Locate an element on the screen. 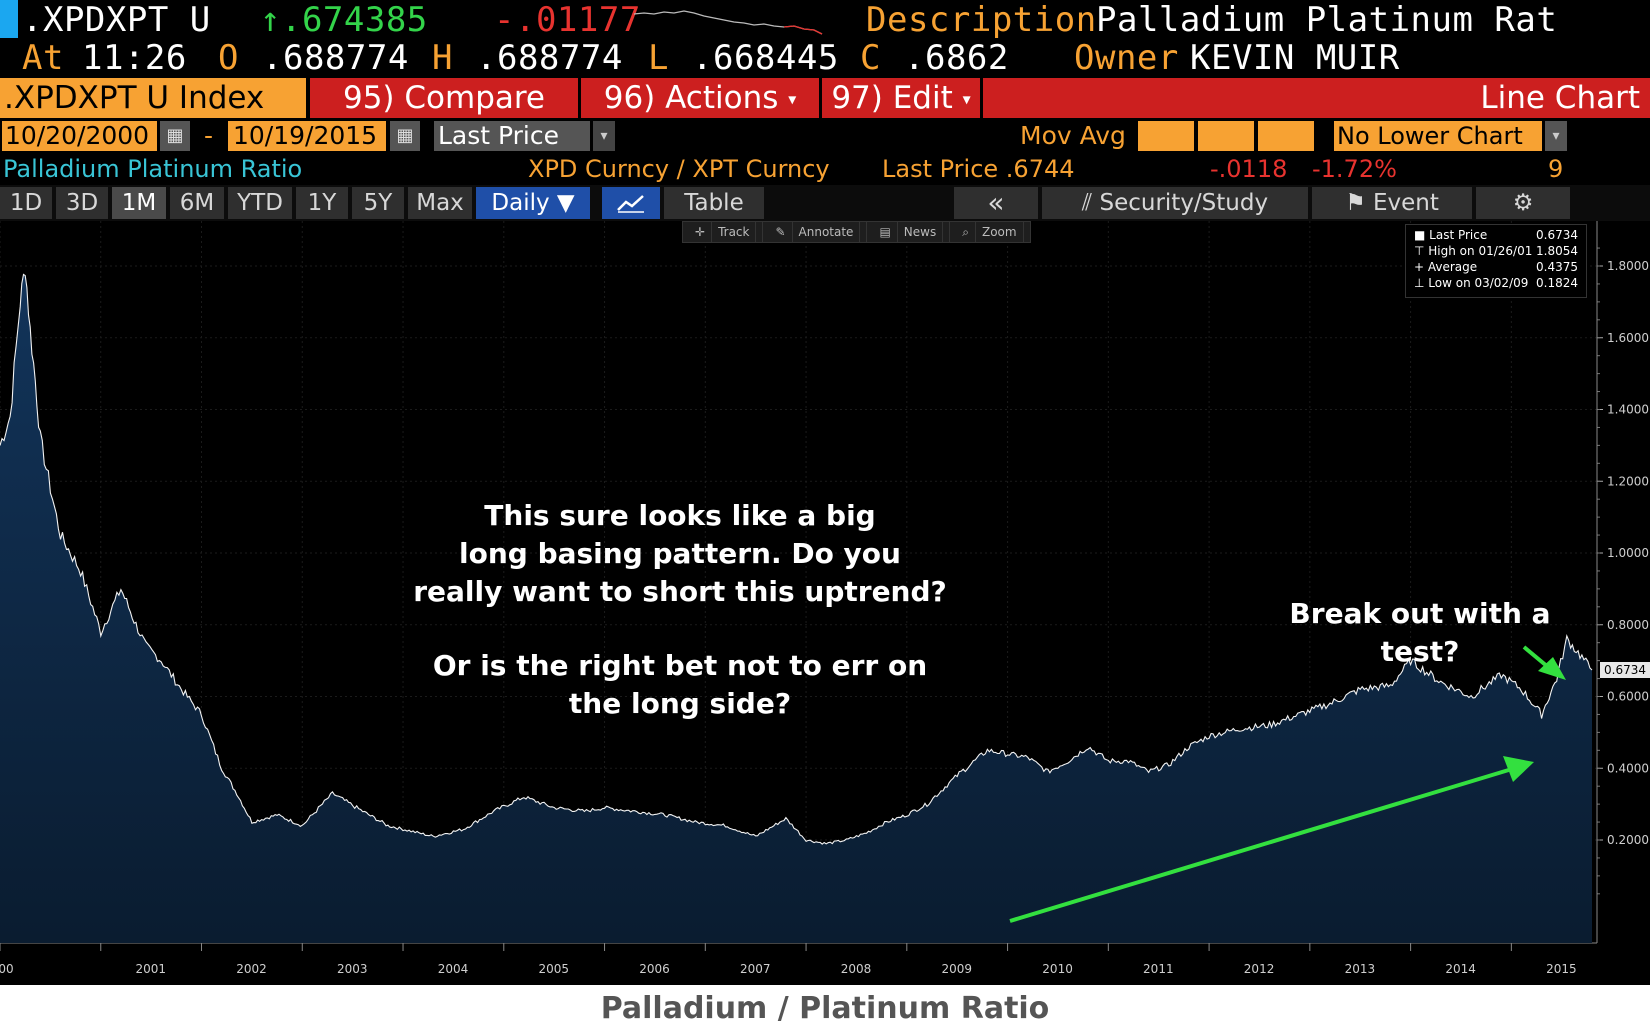 This screenshot has height=1033, width=1650. event-button: ⚑ Event is located at coordinates (1392, 203).